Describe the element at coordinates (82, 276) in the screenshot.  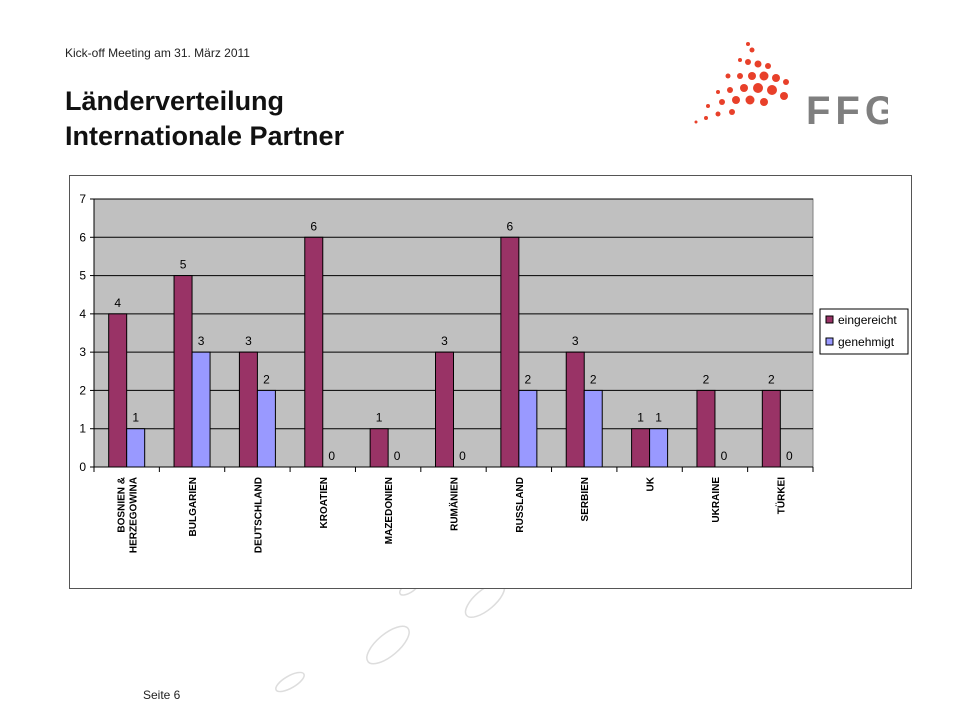
I see `y-tick-label: 5` at that location.